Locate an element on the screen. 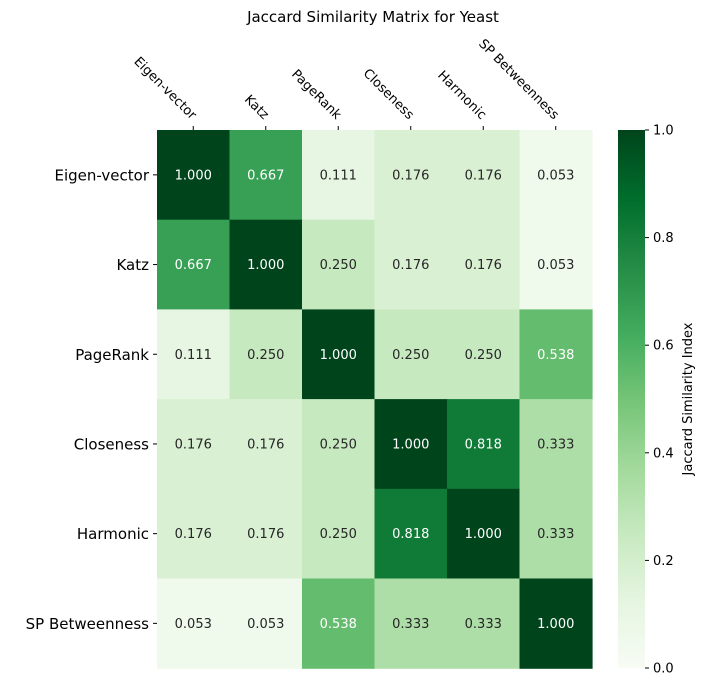 The height and width of the screenshot is (687, 706). colorbar-tick-label: 0.8 is located at coordinates (663, 238).